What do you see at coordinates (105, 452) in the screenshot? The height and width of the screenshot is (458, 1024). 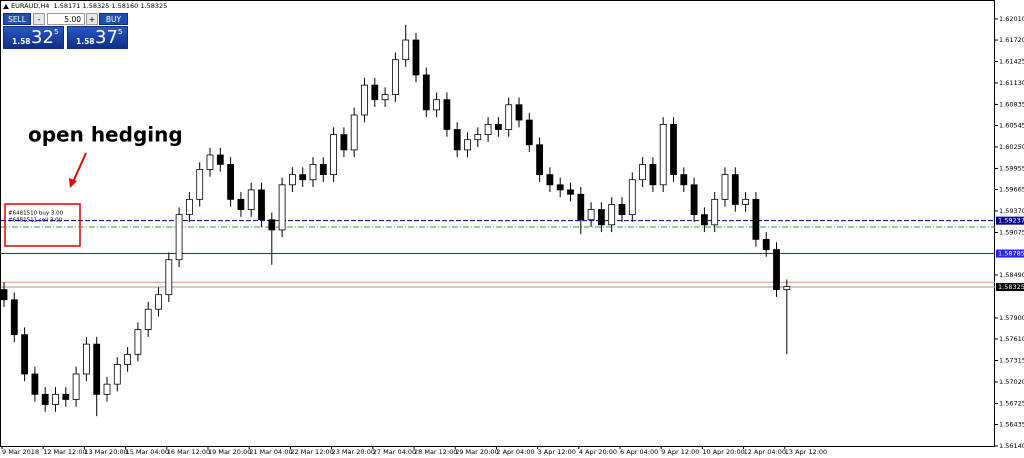 I see `x-tick-label: 13 Mar 20:00` at bounding box center [105, 452].